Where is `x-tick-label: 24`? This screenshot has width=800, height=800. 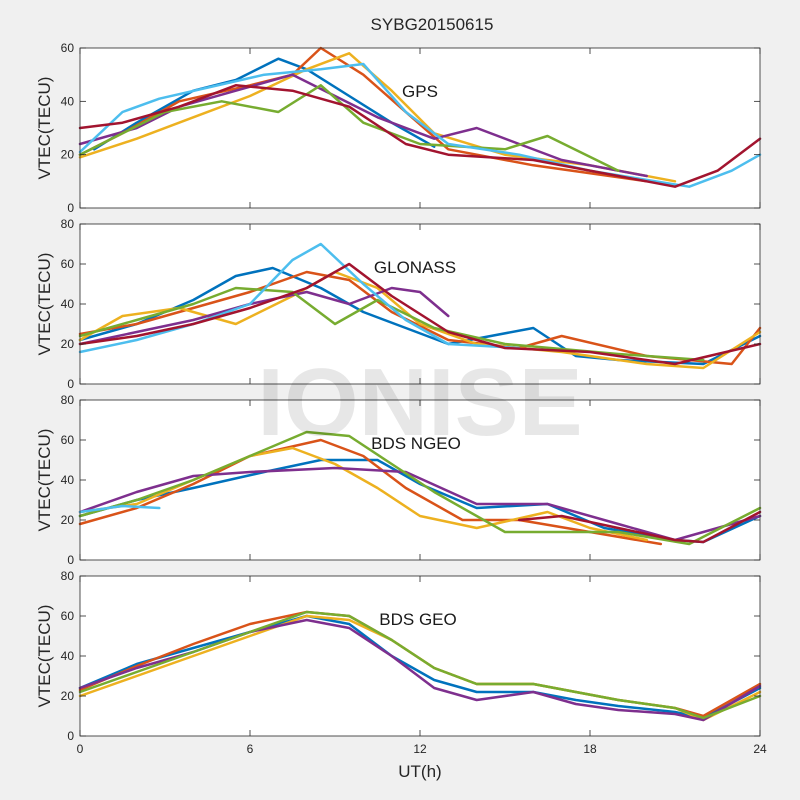 x-tick-label: 24 is located at coordinates (760, 749).